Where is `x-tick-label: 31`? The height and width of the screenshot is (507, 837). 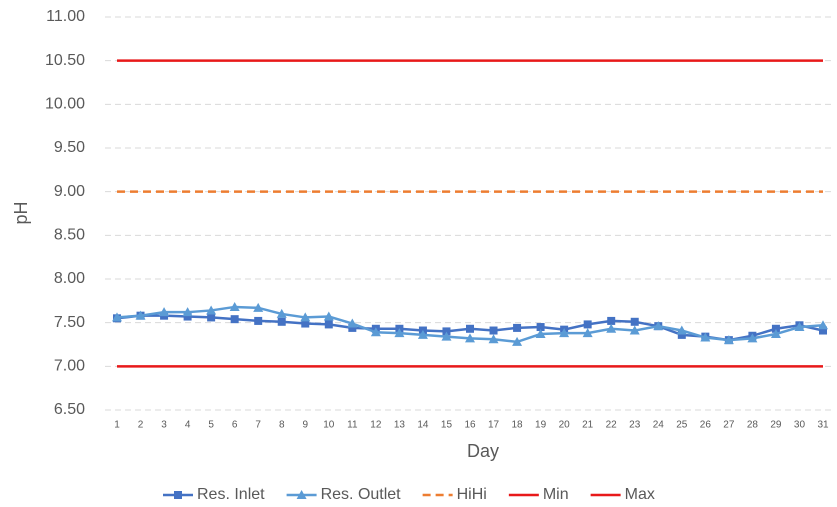
x-tick-label: 31 is located at coordinates (823, 425).